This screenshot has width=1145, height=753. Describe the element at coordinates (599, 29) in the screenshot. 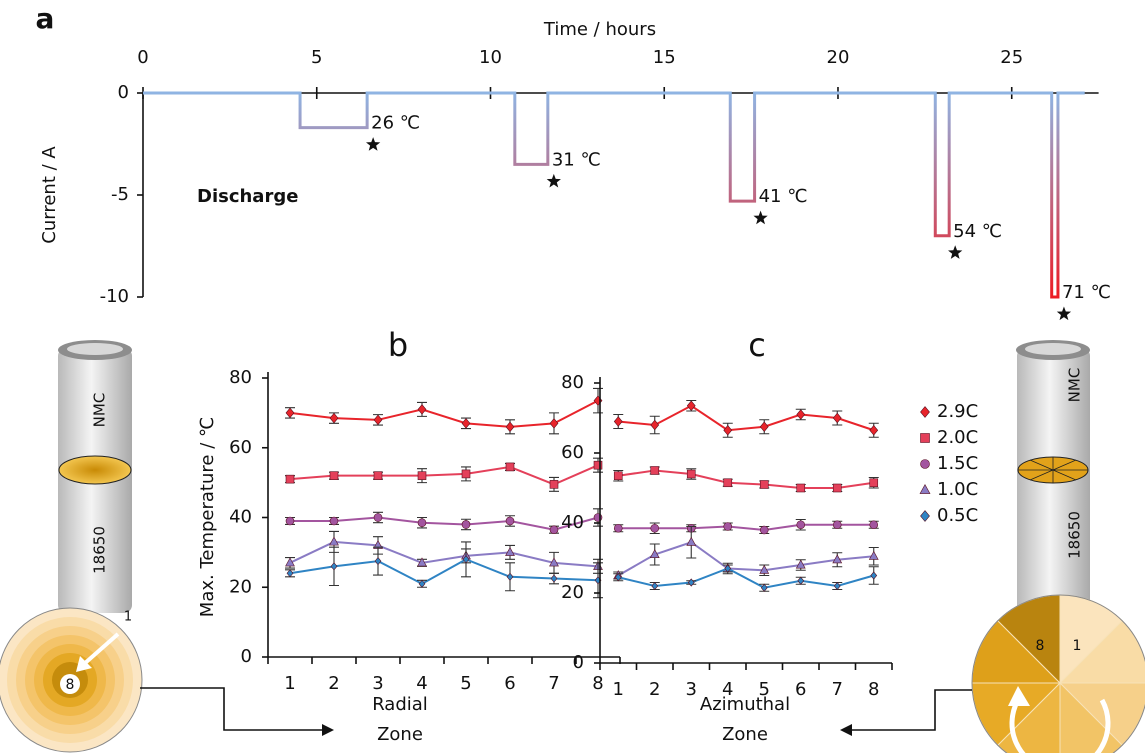

I see `x-axis-title: Time / hours` at that location.